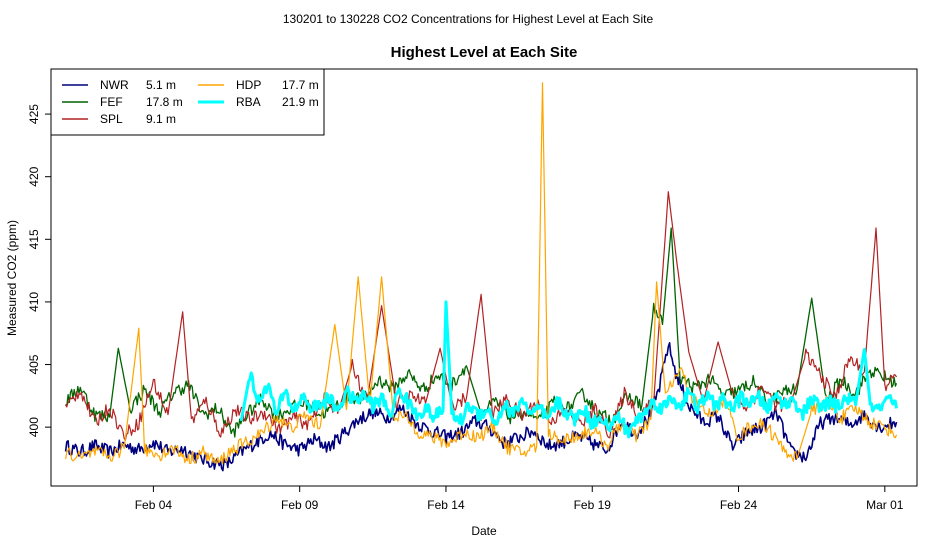 The height and width of the screenshot is (540, 936). I want to click on legend-height-spl: 9.1 m, so click(161, 119).